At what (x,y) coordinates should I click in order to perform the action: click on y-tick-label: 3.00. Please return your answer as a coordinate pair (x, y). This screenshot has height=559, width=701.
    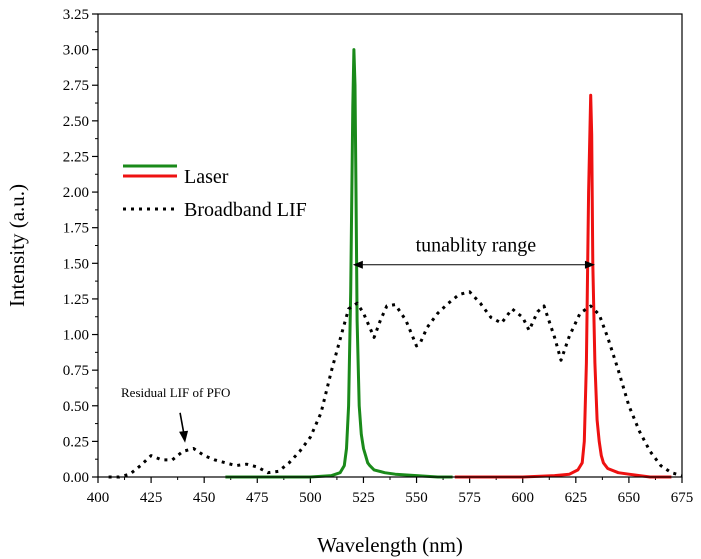
    Looking at the image, I should click on (76, 51).